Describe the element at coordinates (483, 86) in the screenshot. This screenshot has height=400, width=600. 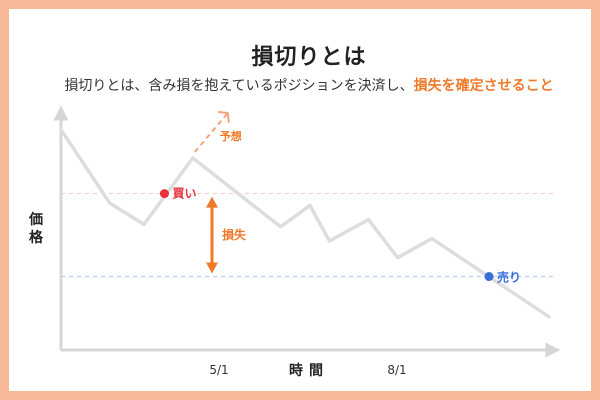
I see `description-highlight: 損失を確定させること` at that location.